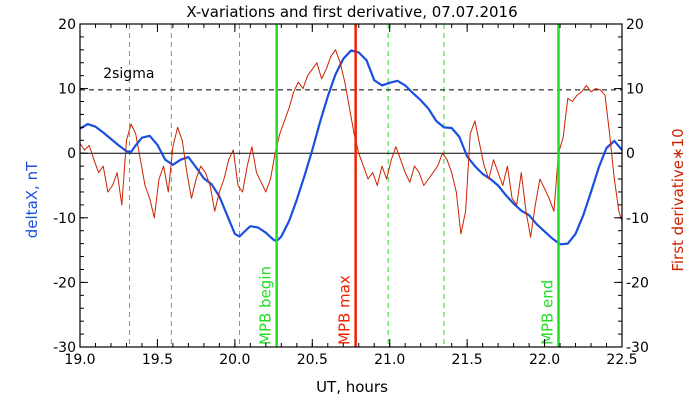 Image resolution: width=700 pixels, height=400 pixels. I want to click on y-tick-label-right: -30, so click(637, 348).